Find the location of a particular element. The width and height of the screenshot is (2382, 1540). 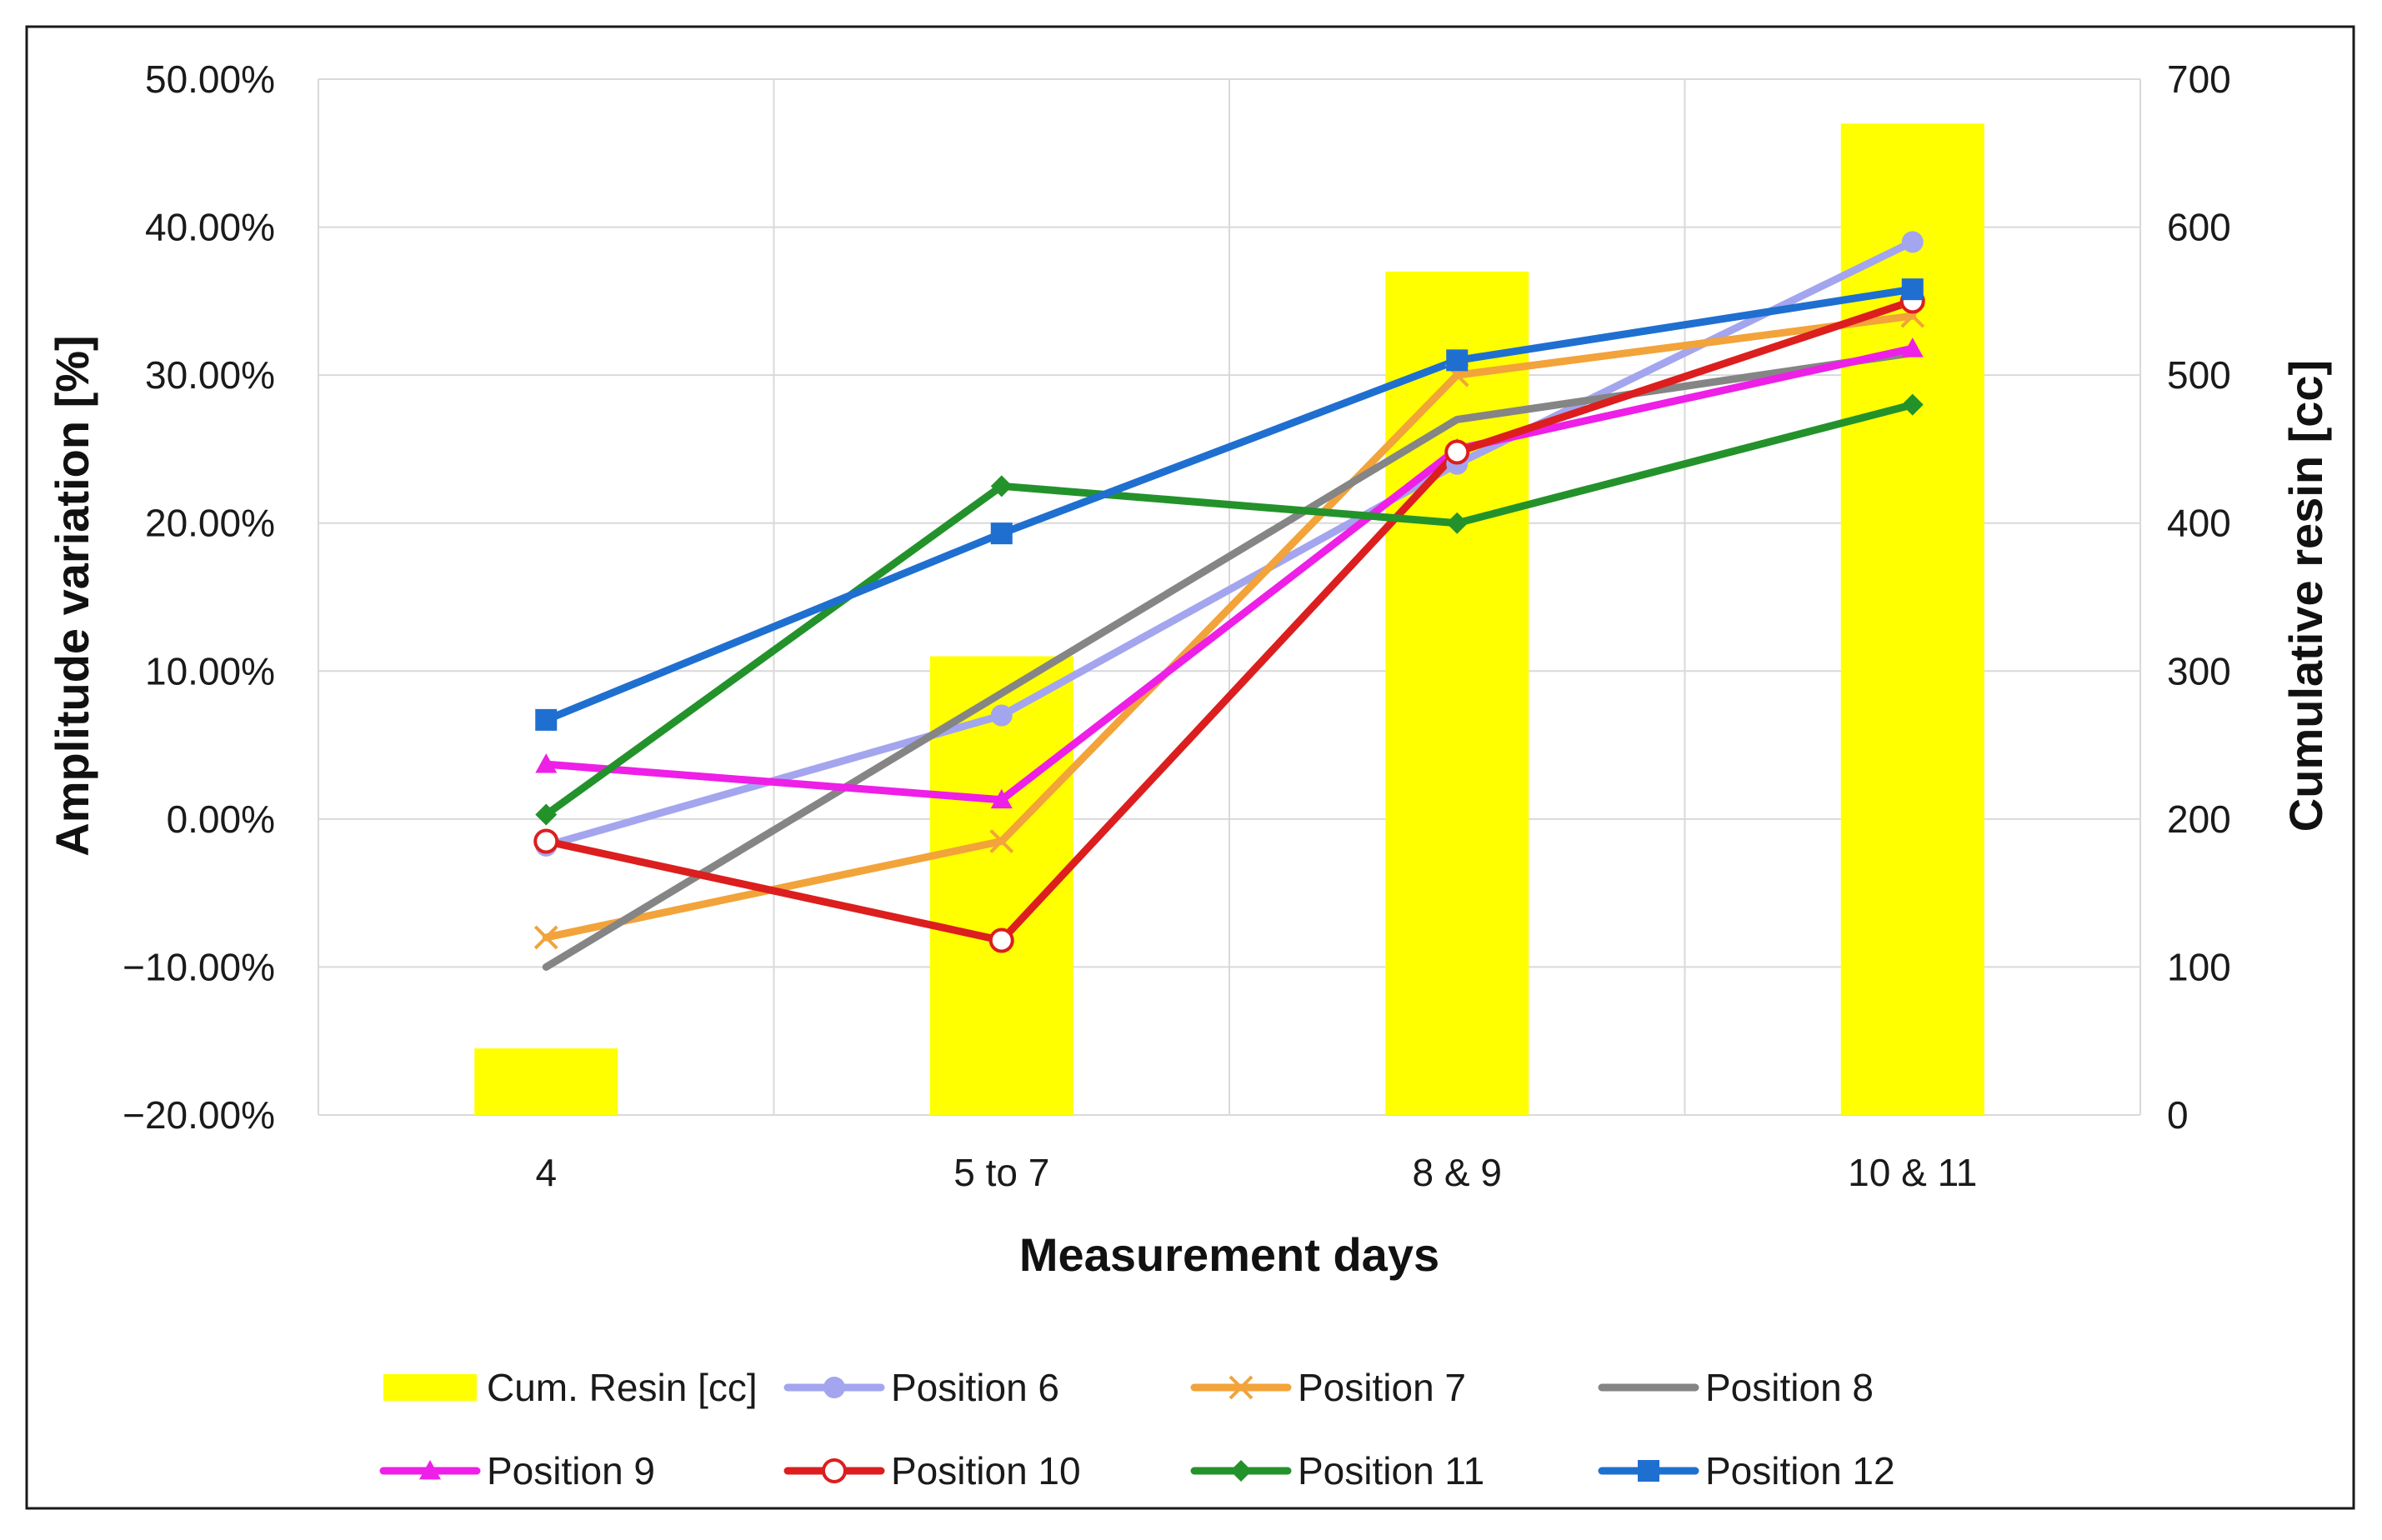

y-axis-title: Amplitude variation [%] is located at coordinates (72, 595).